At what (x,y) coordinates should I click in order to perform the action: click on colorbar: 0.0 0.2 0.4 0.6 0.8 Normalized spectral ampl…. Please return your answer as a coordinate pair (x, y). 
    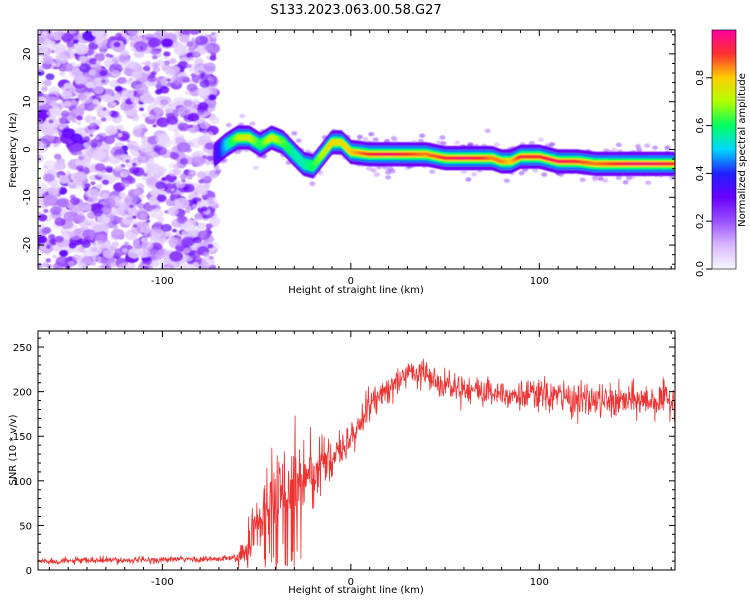
    Looking at the image, I should click on (721, 153).